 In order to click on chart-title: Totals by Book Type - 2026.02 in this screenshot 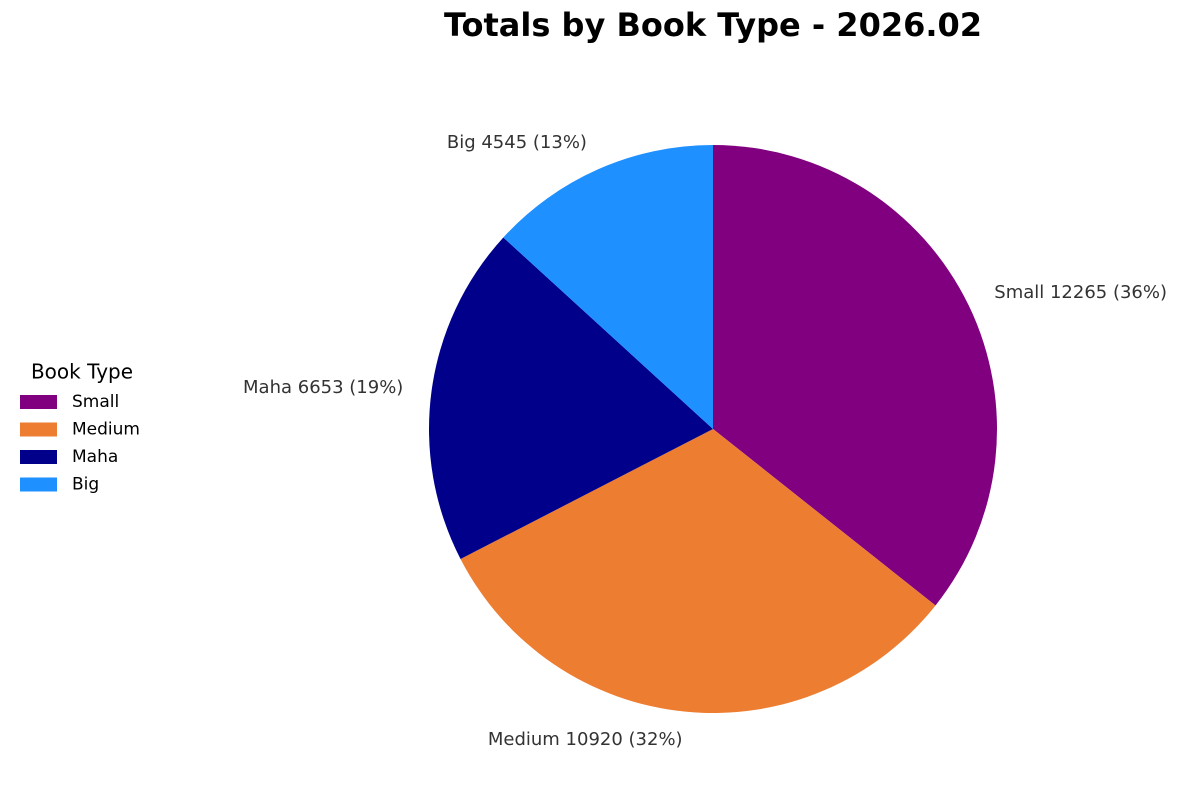, I will do `click(713, 25)`.